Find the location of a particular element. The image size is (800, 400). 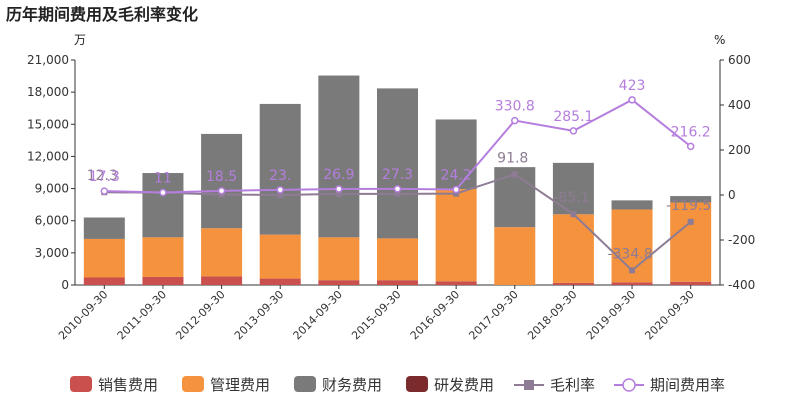

label-期间费用率: 26.9 is located at coordinates (338, 175).